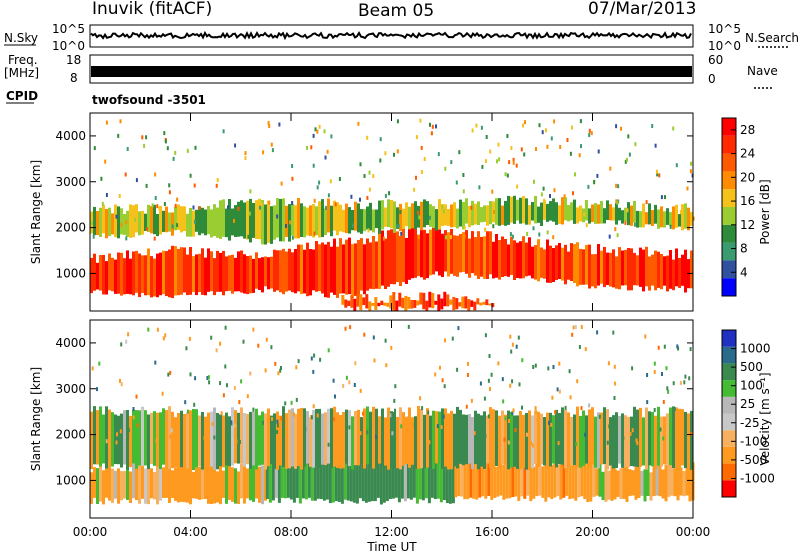 The height and width of the screenshot is (554, 800). I want to click on x-tick-label: 12:00, so click(391, 532).